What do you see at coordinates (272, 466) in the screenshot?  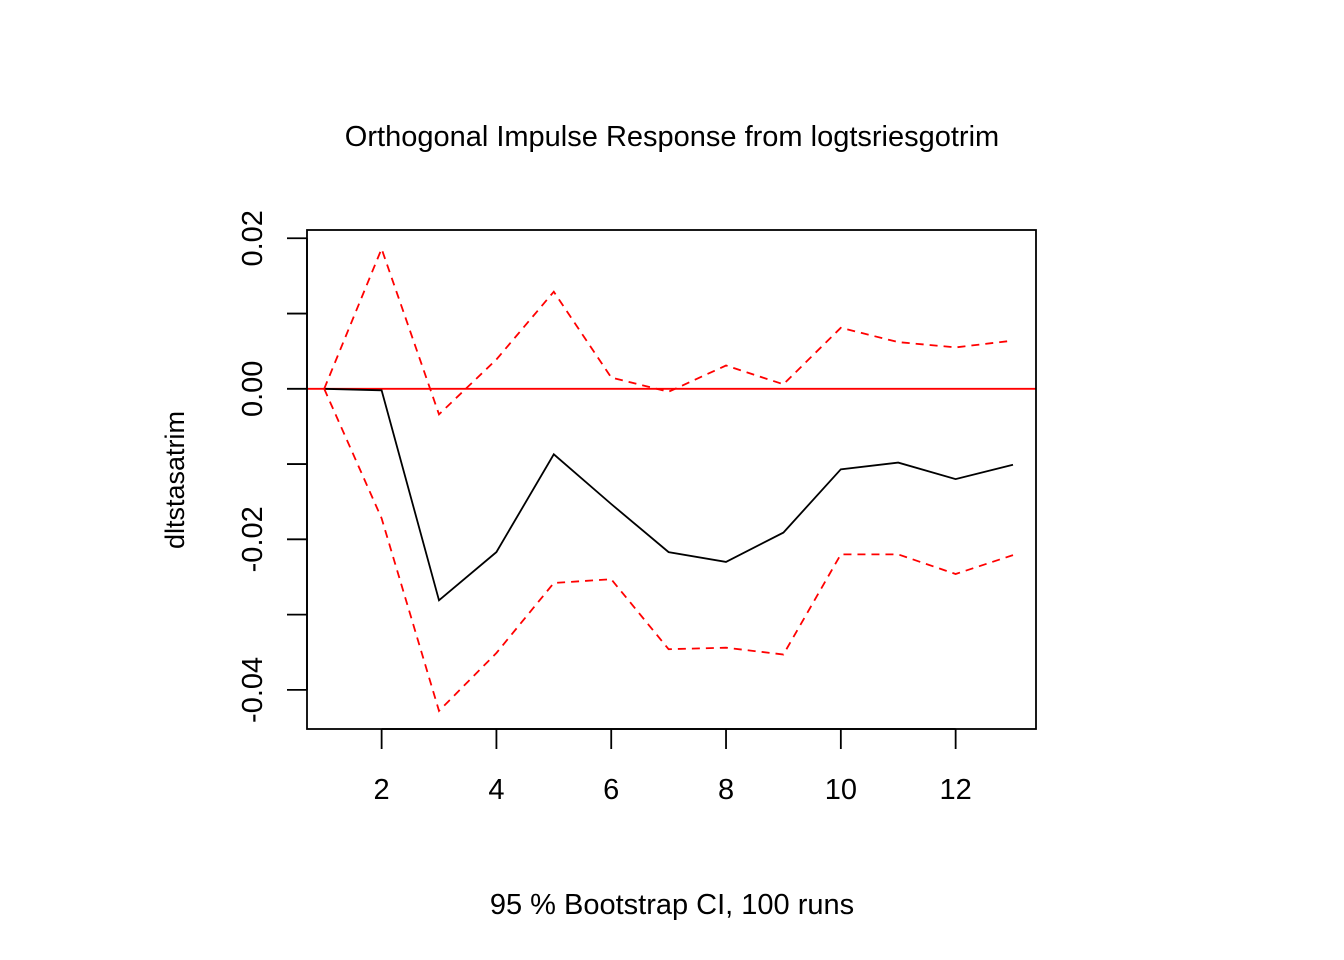 I see `y-axis: 0.02 0.00 -0.02 -0.04` at bounding box center [272, 466].